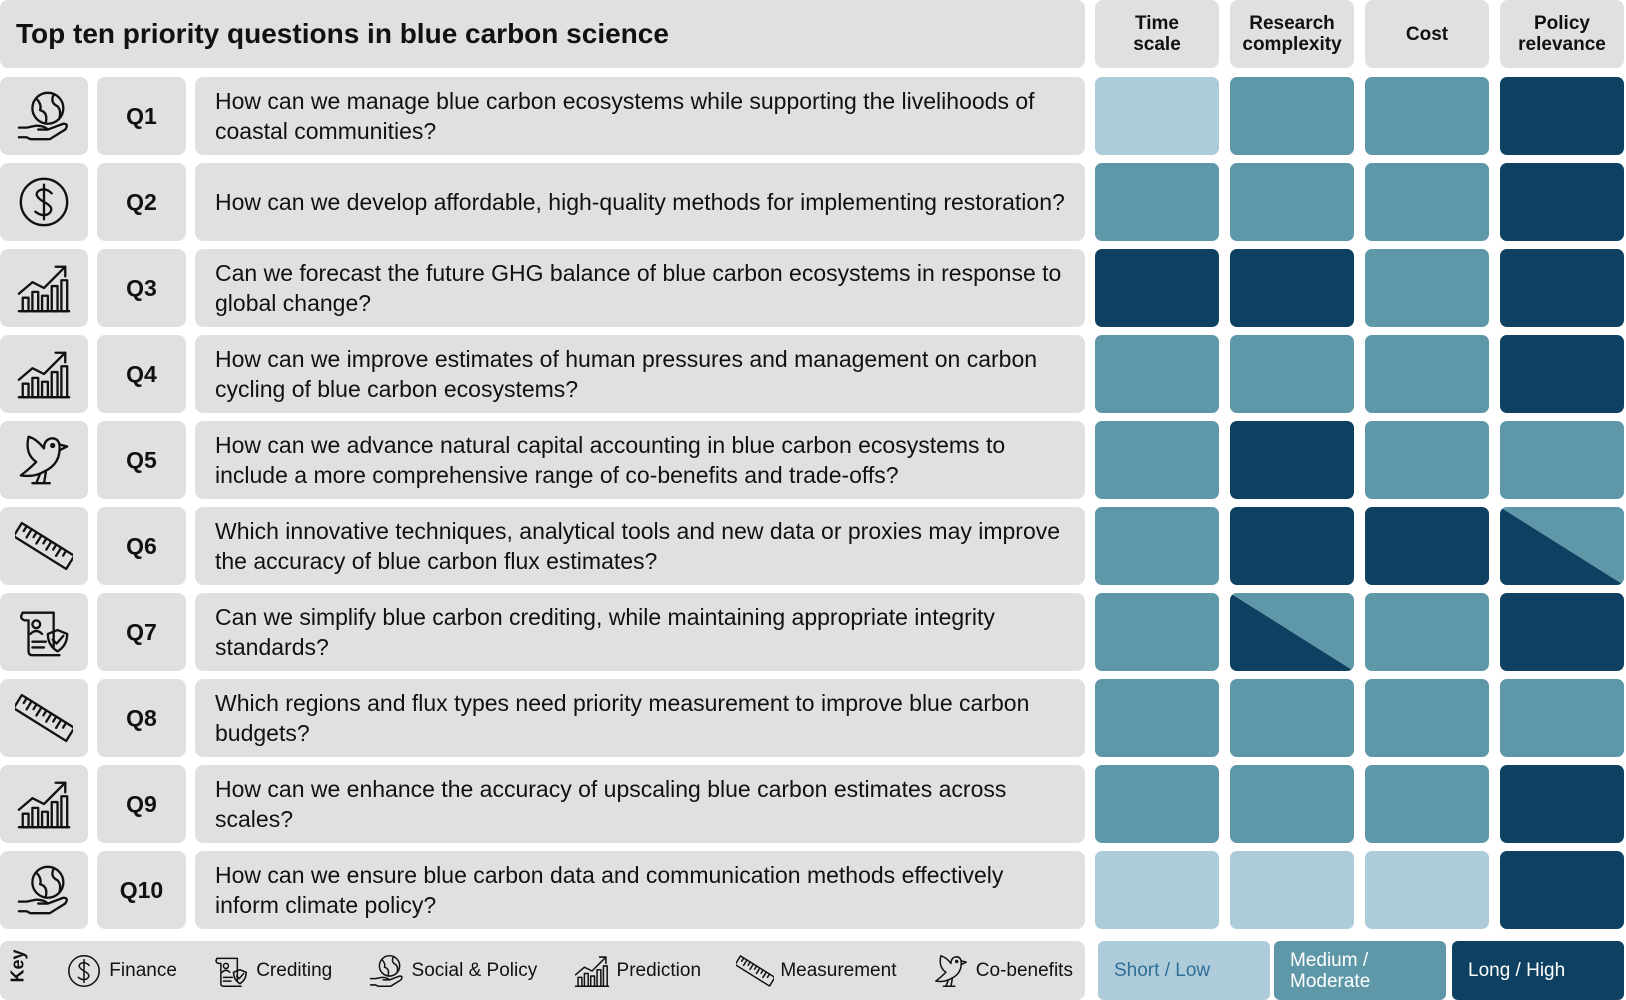 The height and width of the screenshot is (1000, 1626). Describe the element at coordinates (1157, 34) in the screenshot. I see `column-header: Time scale` at that location.